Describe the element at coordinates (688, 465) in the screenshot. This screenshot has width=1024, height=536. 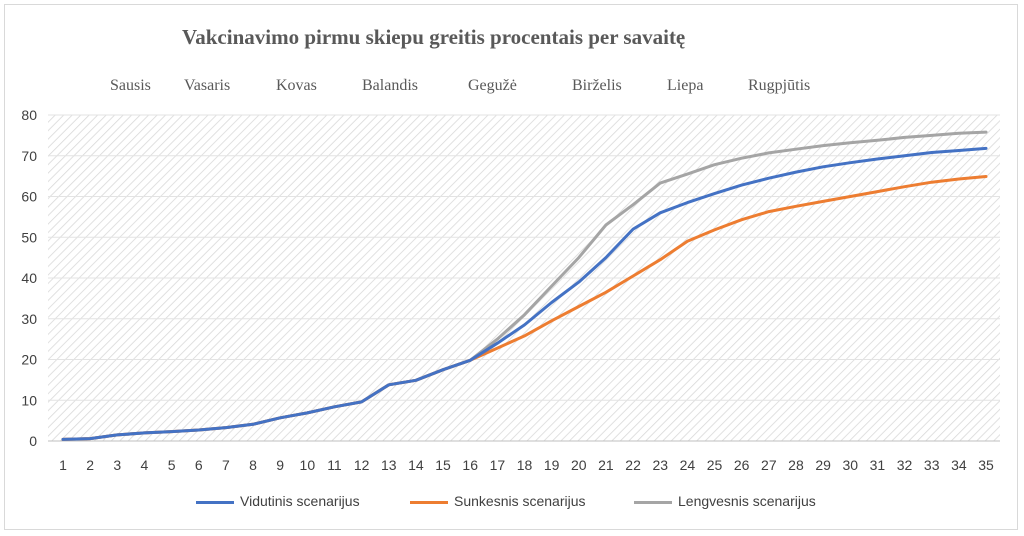
I see `x-tick-label-24: 24` at that location.